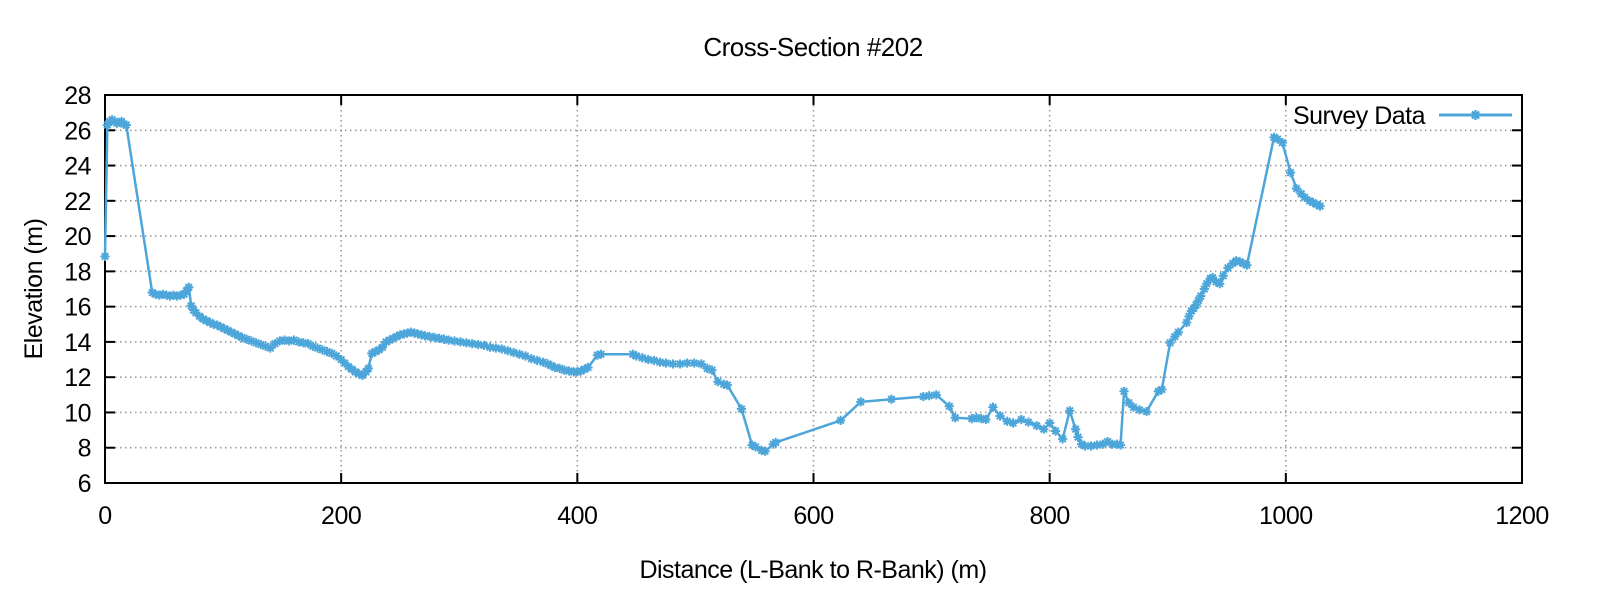 The image size is (1600, 605). What do you see at coordinates (1050, 516) in the screenshot?
I see `x-tick-label: 800` at bounding box center [1050, 516].